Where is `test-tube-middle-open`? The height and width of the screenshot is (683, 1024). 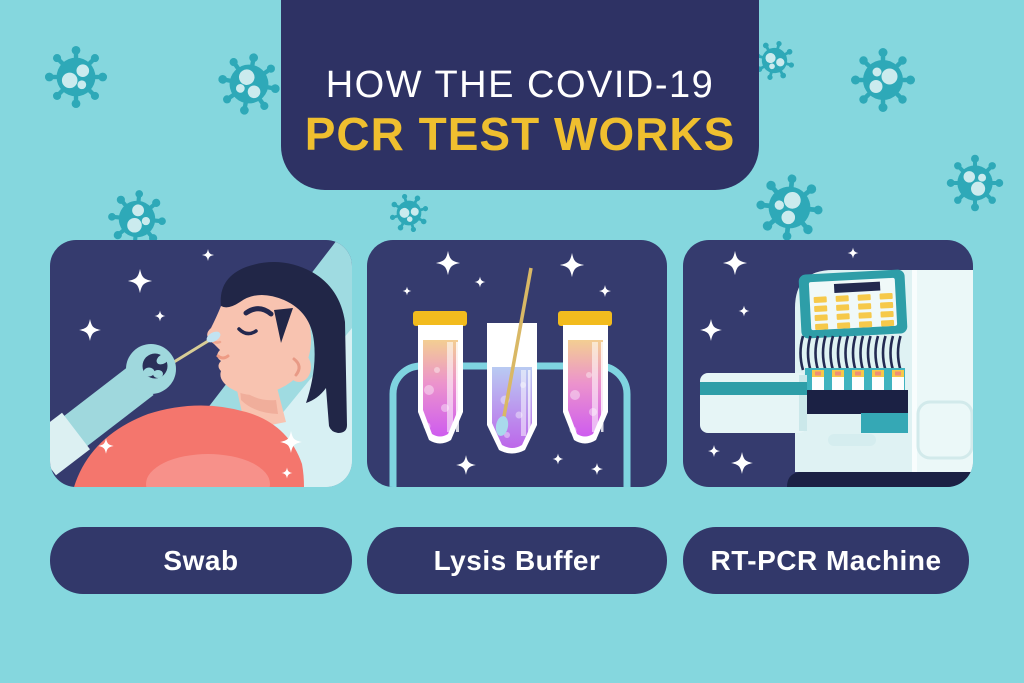 test-tube-middle-open is located at coordinates (512, 360).